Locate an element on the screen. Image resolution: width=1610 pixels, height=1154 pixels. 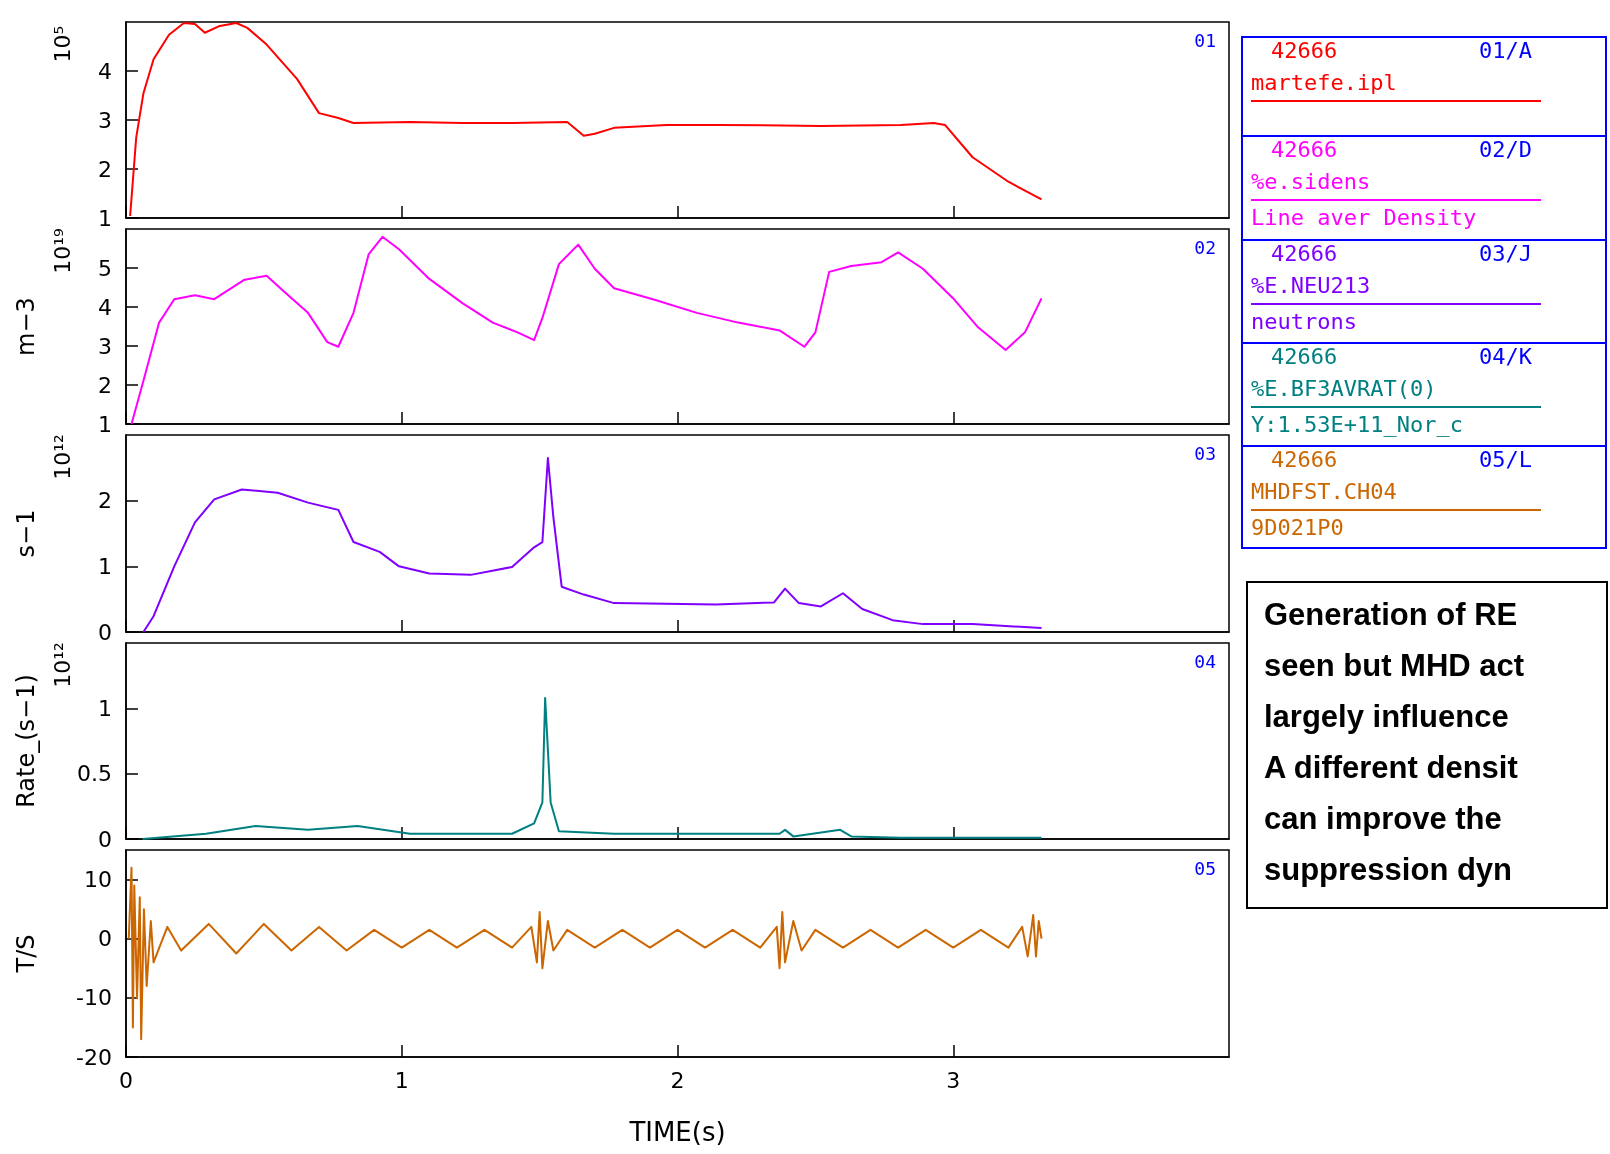
text: 04/K is located at coordinates (1505, 357).